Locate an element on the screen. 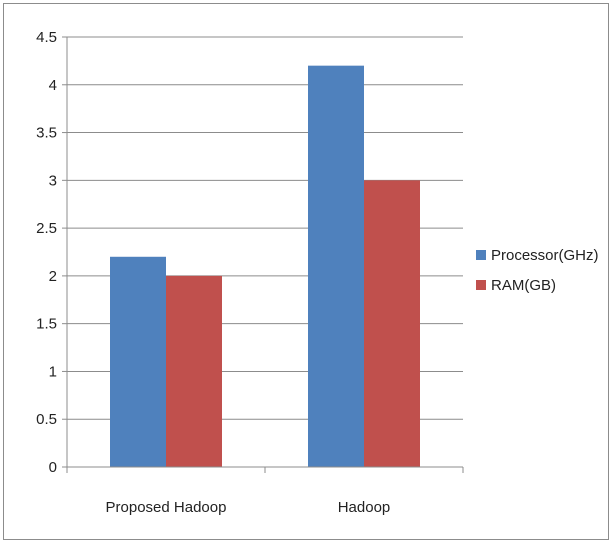  y-tick-label: 1.5 is located at coordinates (46, 324).